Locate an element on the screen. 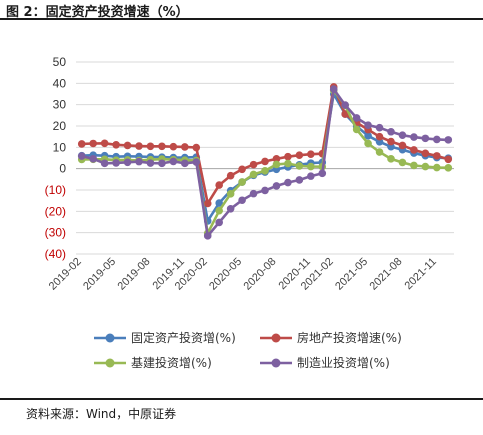 Image resolution: width=483 pixels, height=435 pixels. legend-label: 制造业投资增(%) is located at coordinates (343, 362).